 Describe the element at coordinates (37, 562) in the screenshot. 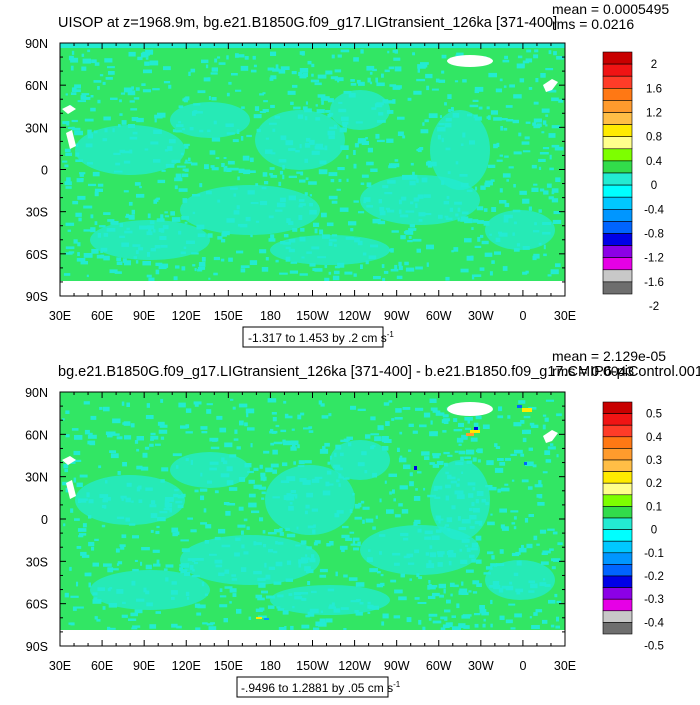

I see `y-tick-label: 30S` at that location.